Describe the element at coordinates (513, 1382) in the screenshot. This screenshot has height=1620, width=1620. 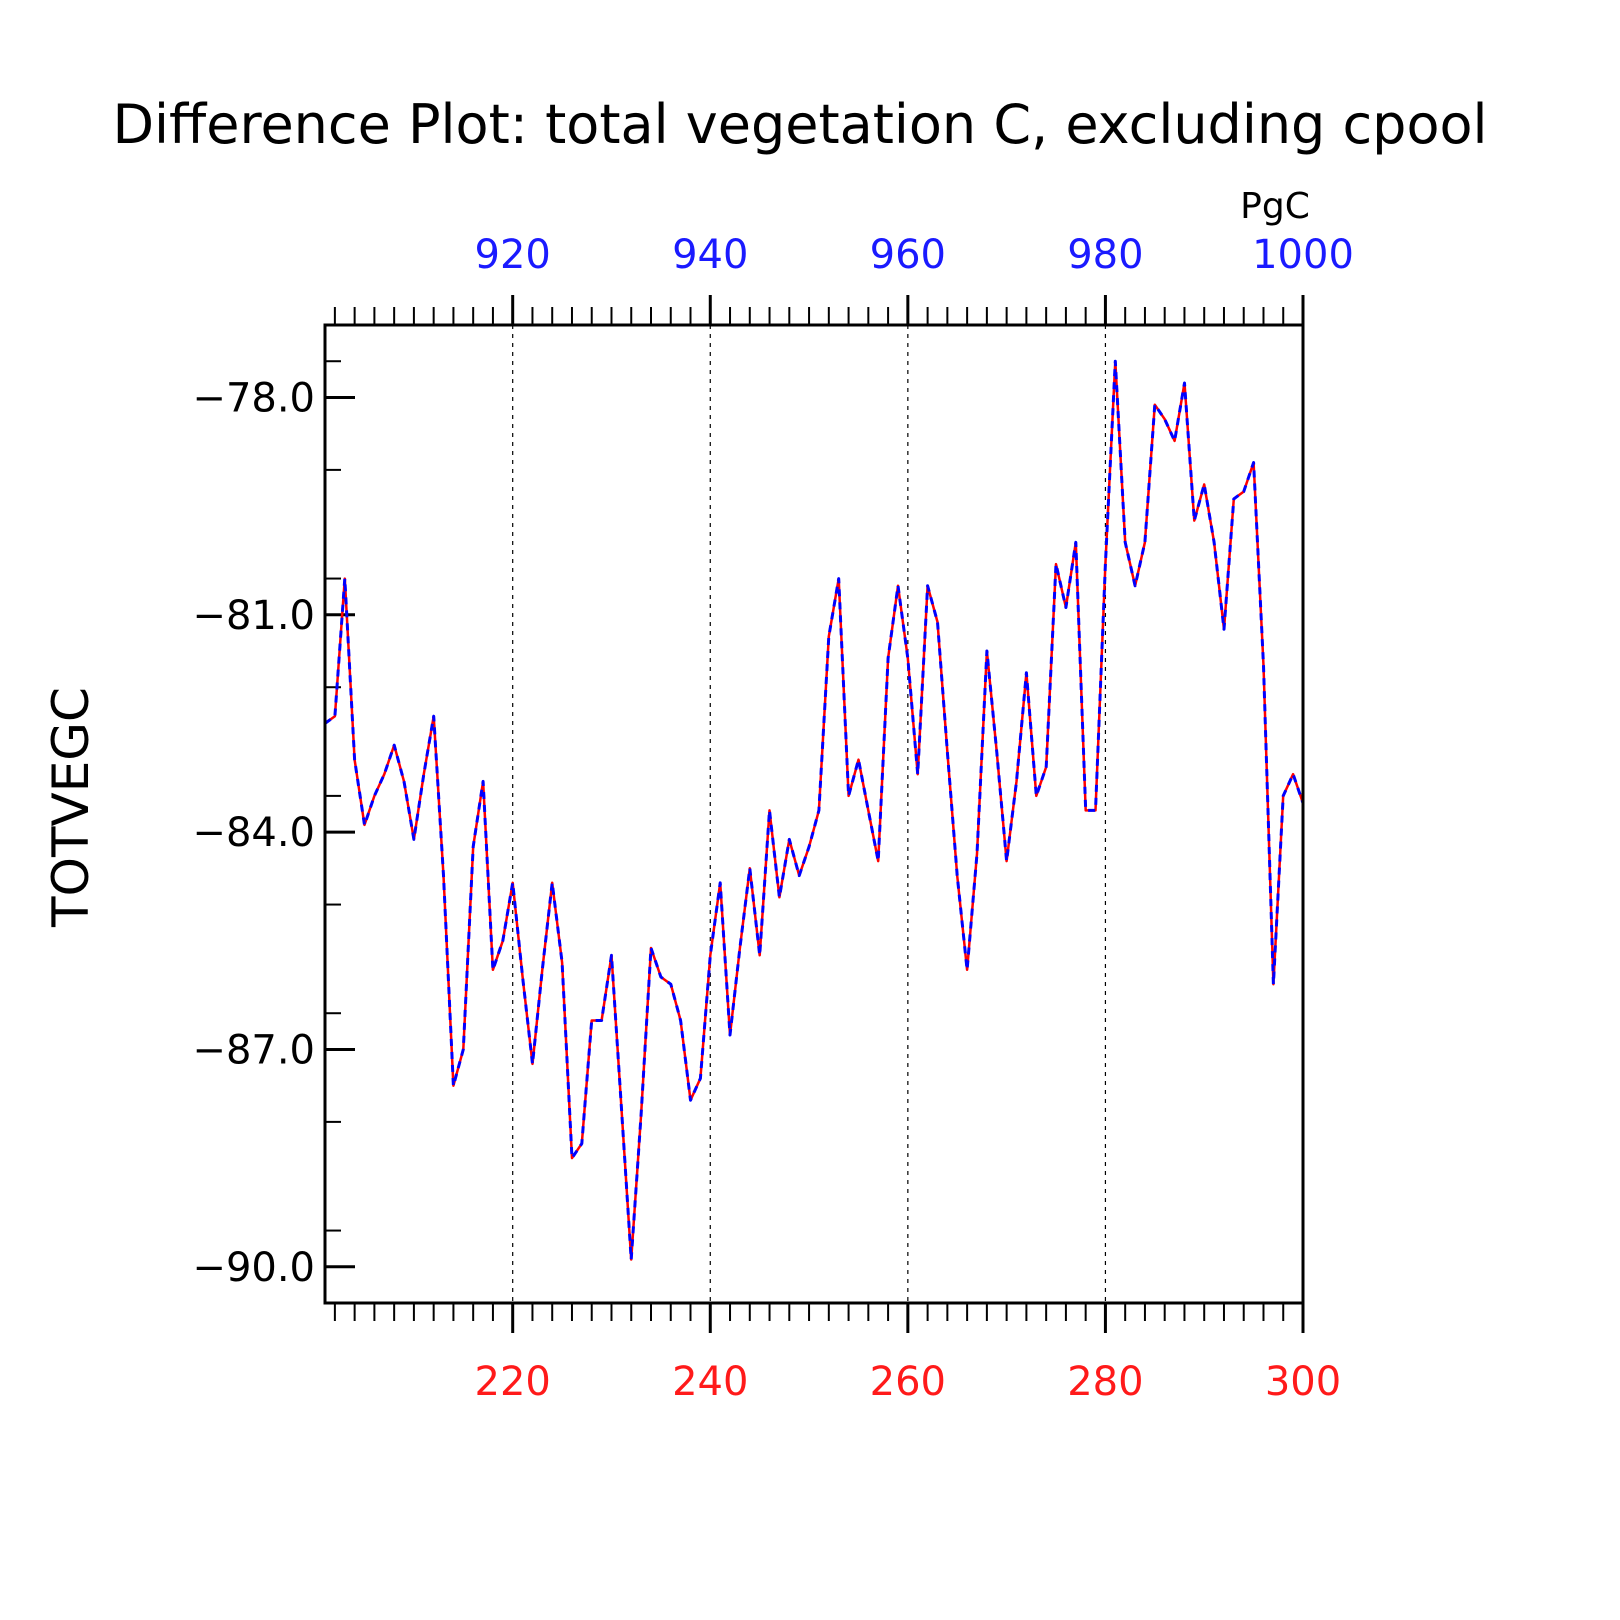
I see `bottom-x-tick-label: 220` at that location.